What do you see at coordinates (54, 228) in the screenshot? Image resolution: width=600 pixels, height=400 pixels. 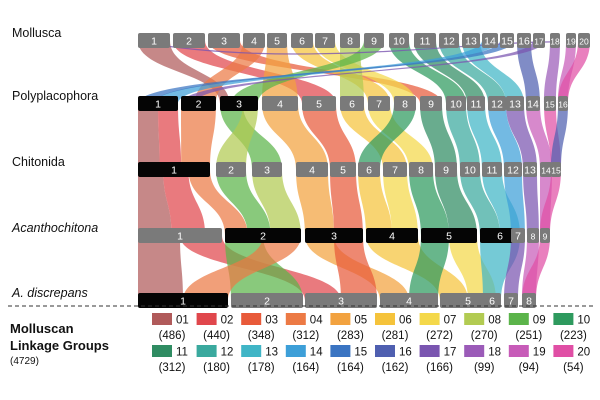 I see `row-label: Acanthochitona` at bounding box center [54, 228].